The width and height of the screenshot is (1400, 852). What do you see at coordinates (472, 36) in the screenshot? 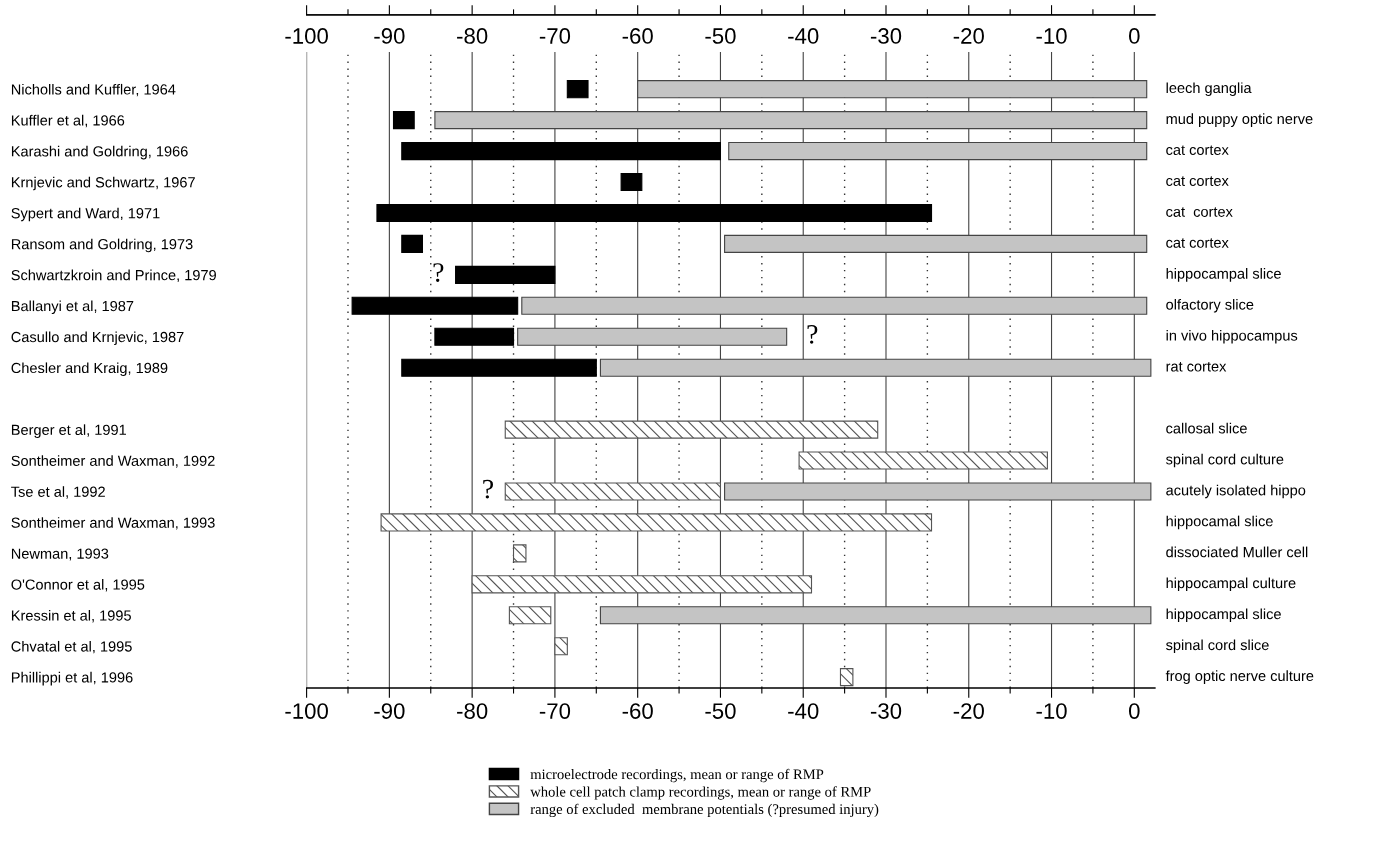
I see `x2-tick-label: -80` at bounding box center [472, 36].